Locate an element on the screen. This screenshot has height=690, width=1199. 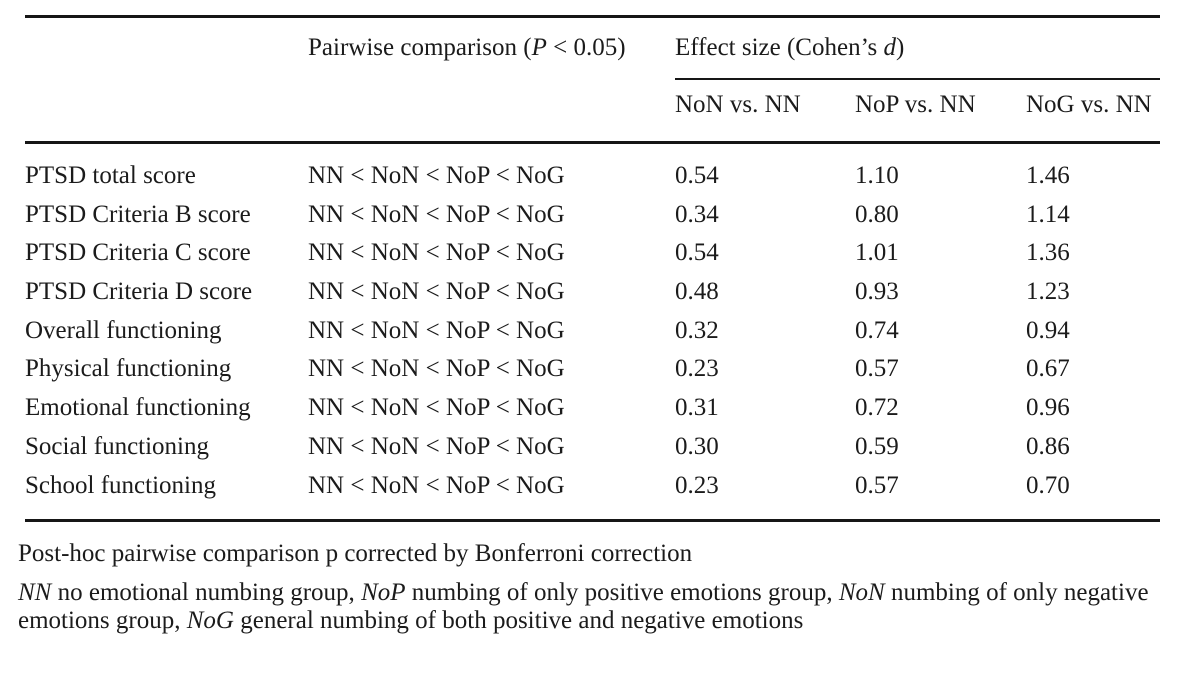
row-effect-size-nog-vs-nn: 0.96 is located at coordinates (1048, 408).